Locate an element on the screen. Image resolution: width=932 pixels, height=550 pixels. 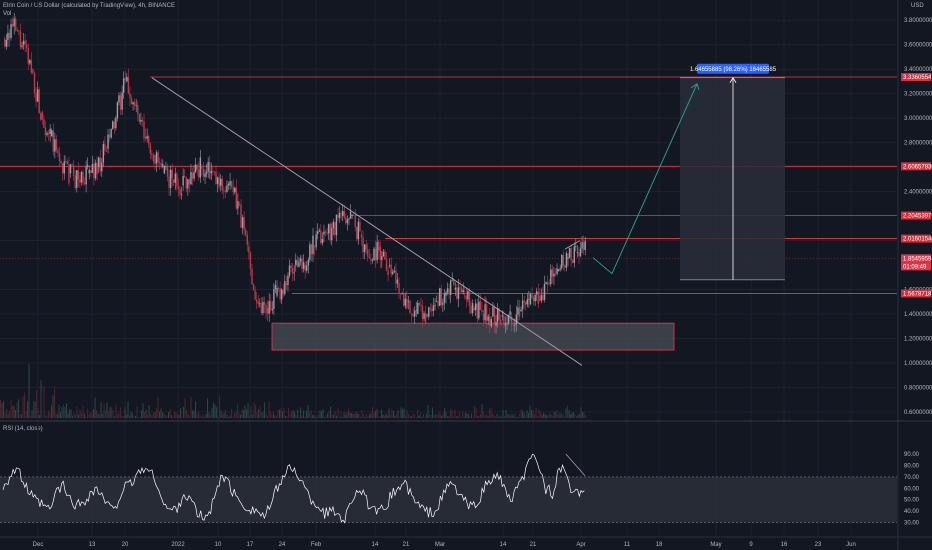
rsi-tick-label: 60.00 is located at coordinates (912, 489).